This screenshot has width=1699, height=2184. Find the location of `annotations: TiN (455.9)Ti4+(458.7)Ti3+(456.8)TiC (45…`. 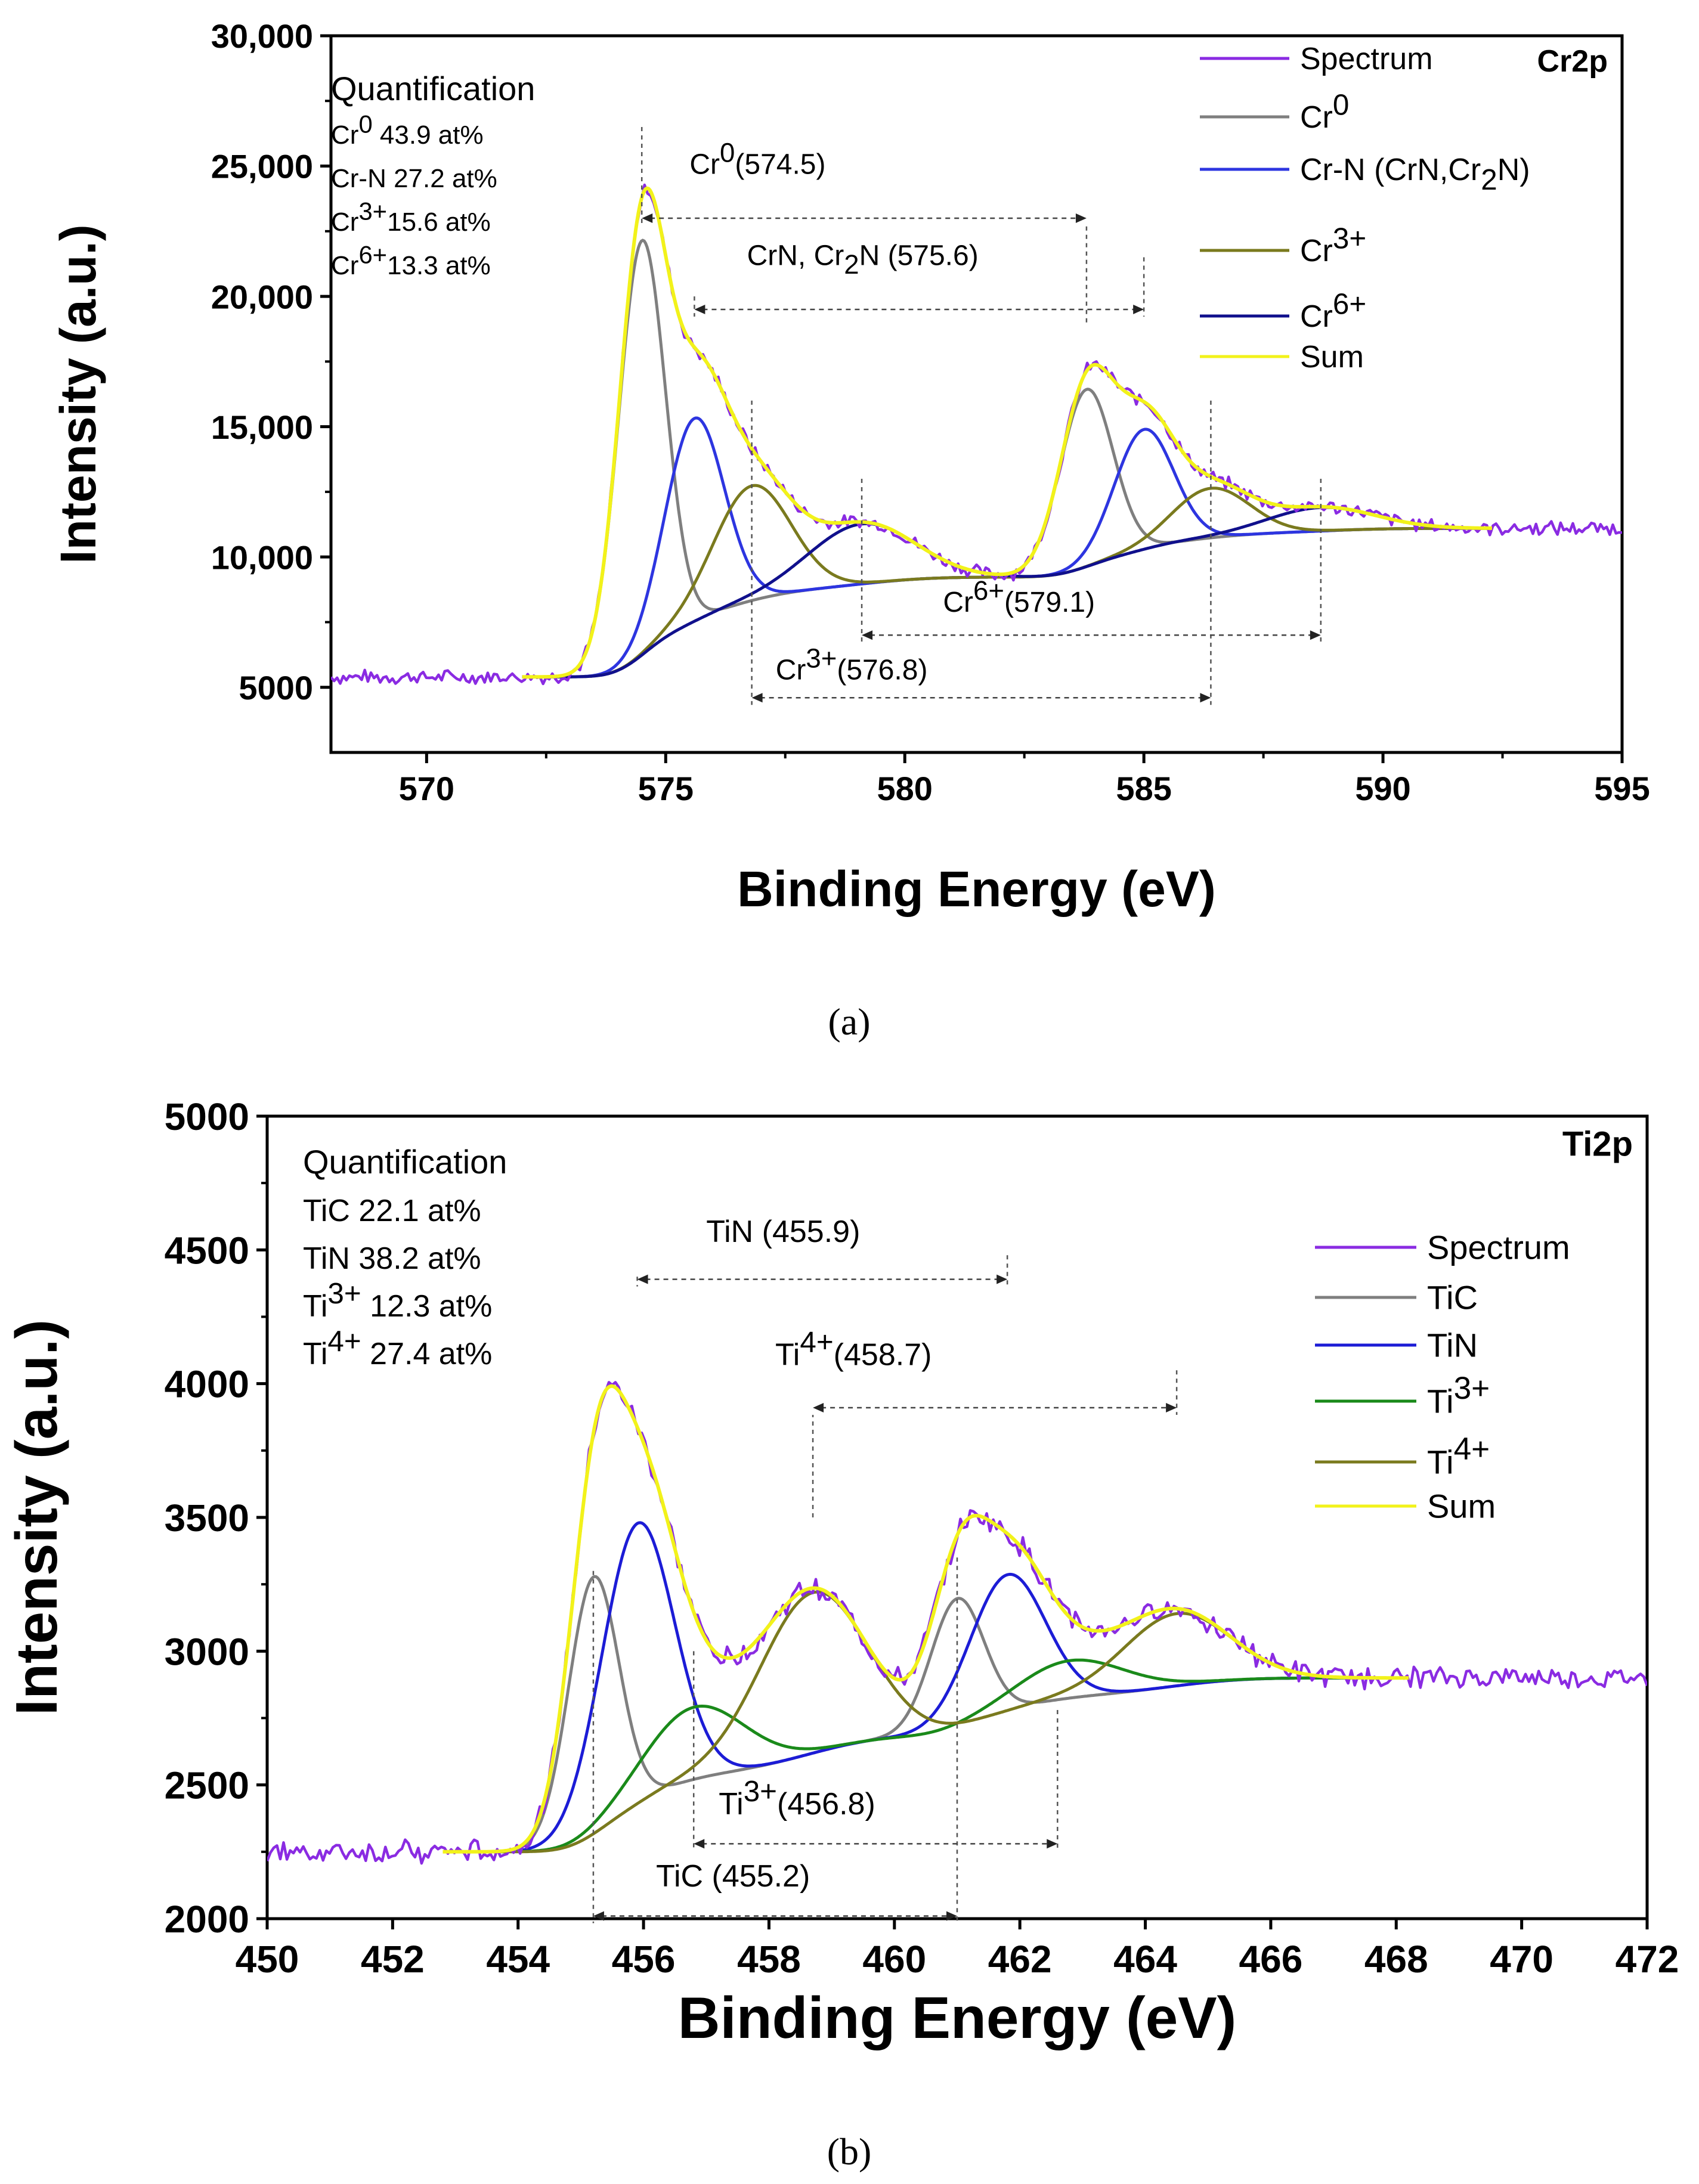

annotations: TiN (455.9)Ti4+(458.7)Ti3+(456.8)TiC (45… is located at coordinates (885, 1569).